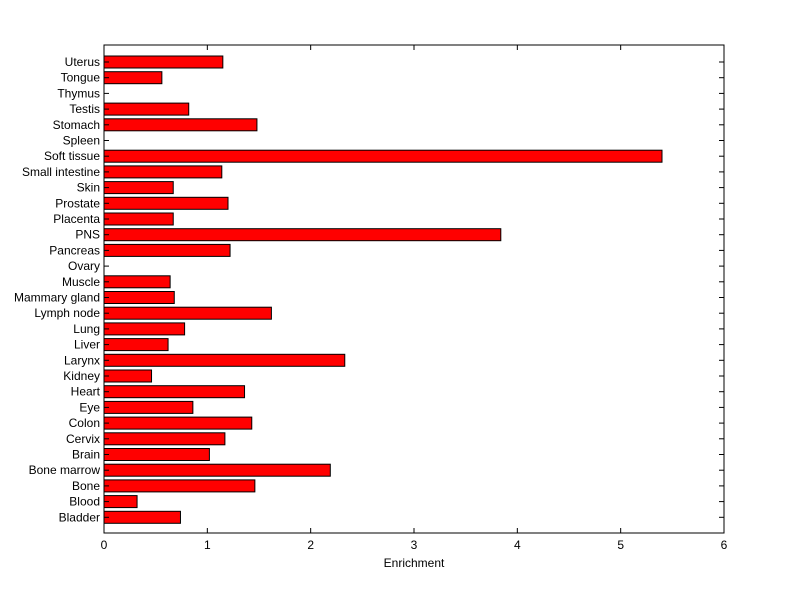  What do you see at coordinates (310, 545) in the screenshot?
I see `x-tick-label: 2` at bounding box center [310, 545].